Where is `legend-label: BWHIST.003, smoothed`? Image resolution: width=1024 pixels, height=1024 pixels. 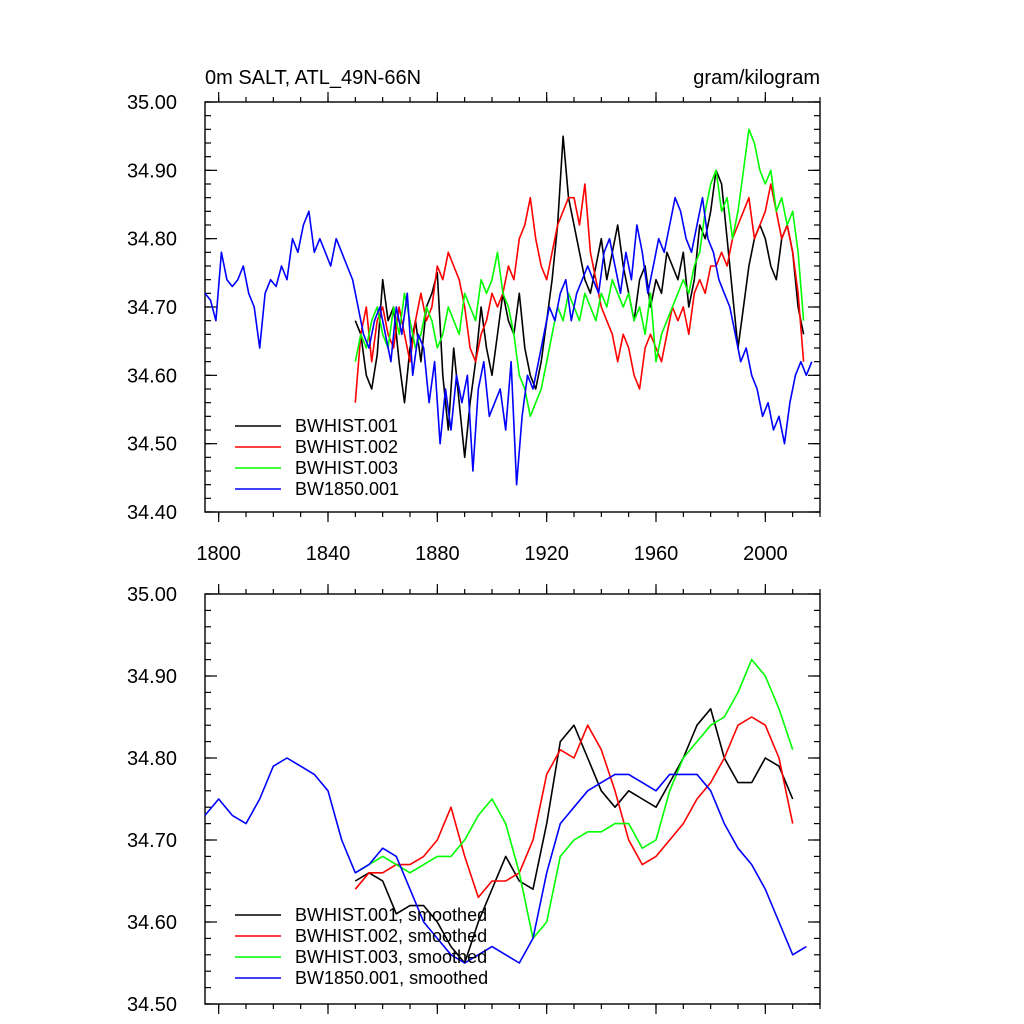
legend-label: BWHIST.003, smoothed is located at coordinates (391, 957).